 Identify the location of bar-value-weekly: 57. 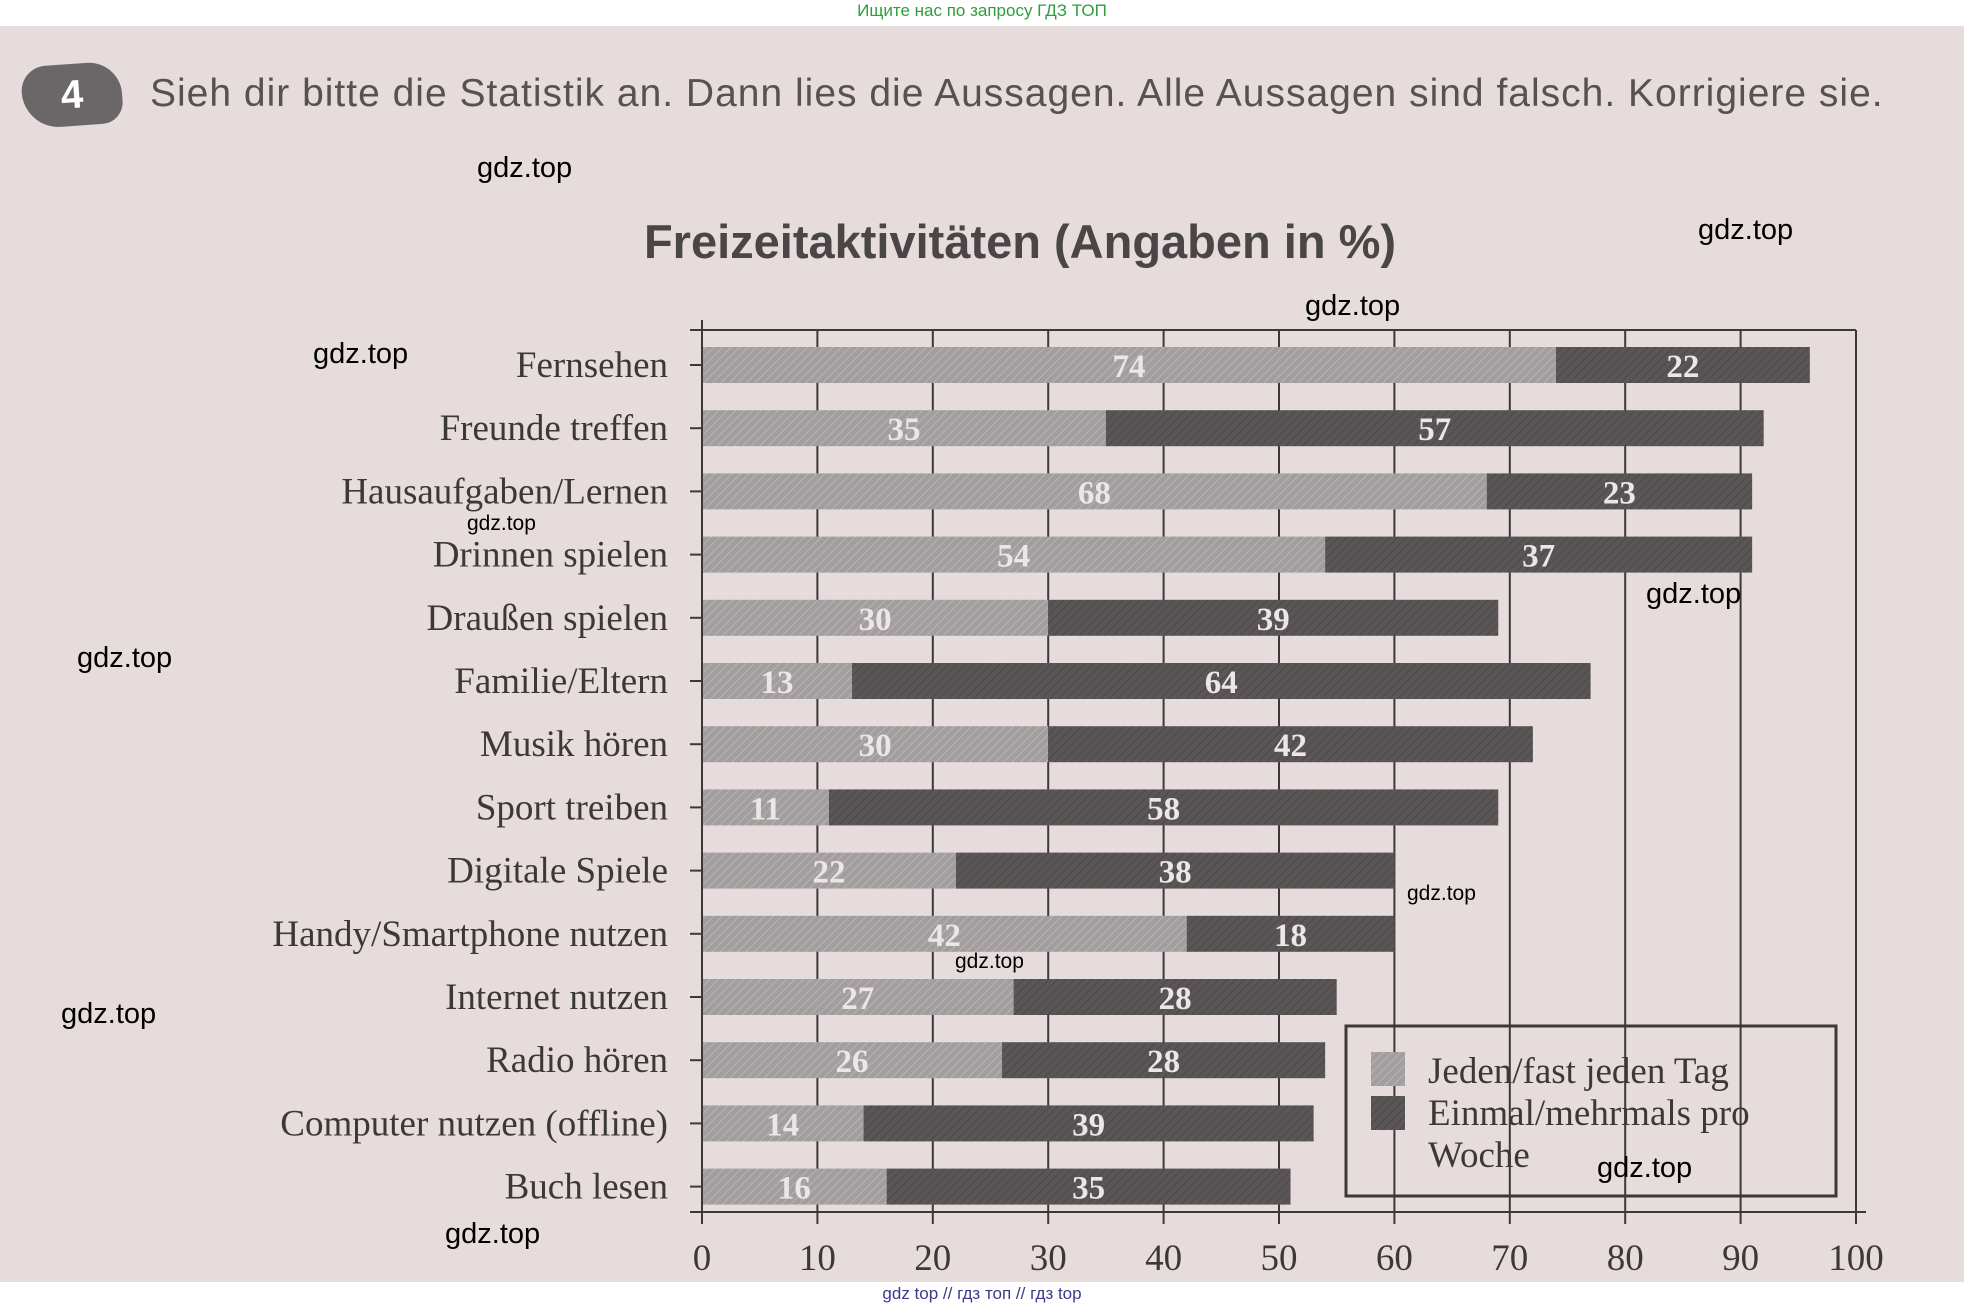
(1434, 430).